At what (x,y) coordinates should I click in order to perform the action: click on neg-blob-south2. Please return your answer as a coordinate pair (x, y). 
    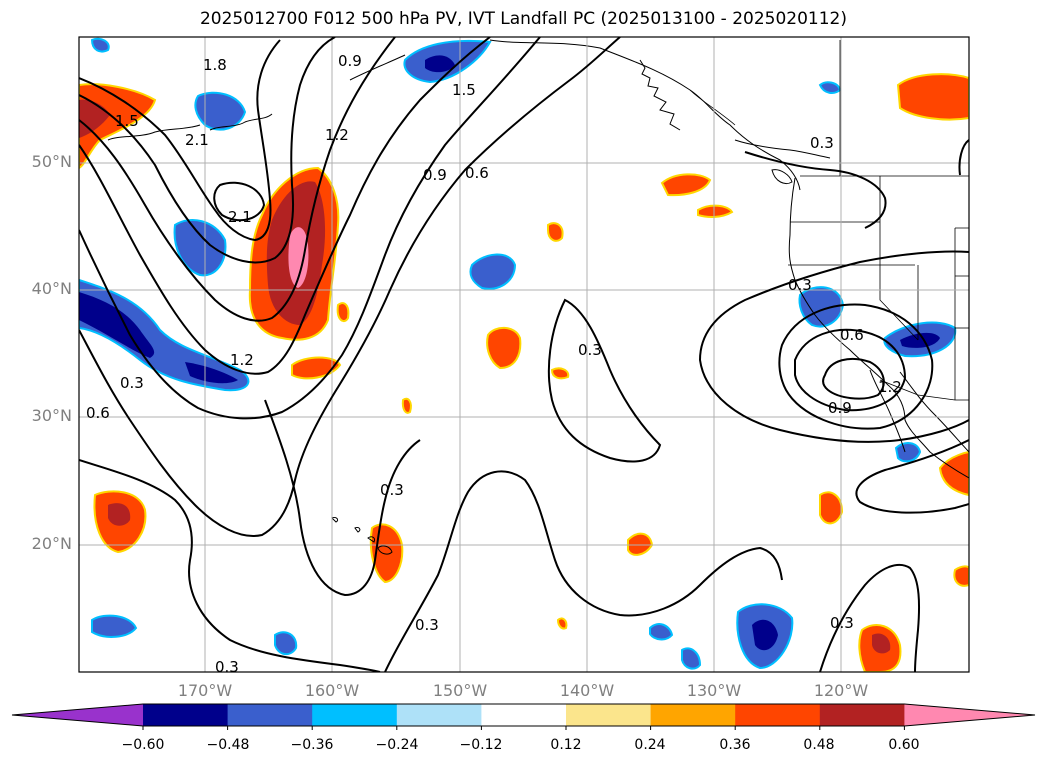
    Looking at the image, I should click on (114, 626).